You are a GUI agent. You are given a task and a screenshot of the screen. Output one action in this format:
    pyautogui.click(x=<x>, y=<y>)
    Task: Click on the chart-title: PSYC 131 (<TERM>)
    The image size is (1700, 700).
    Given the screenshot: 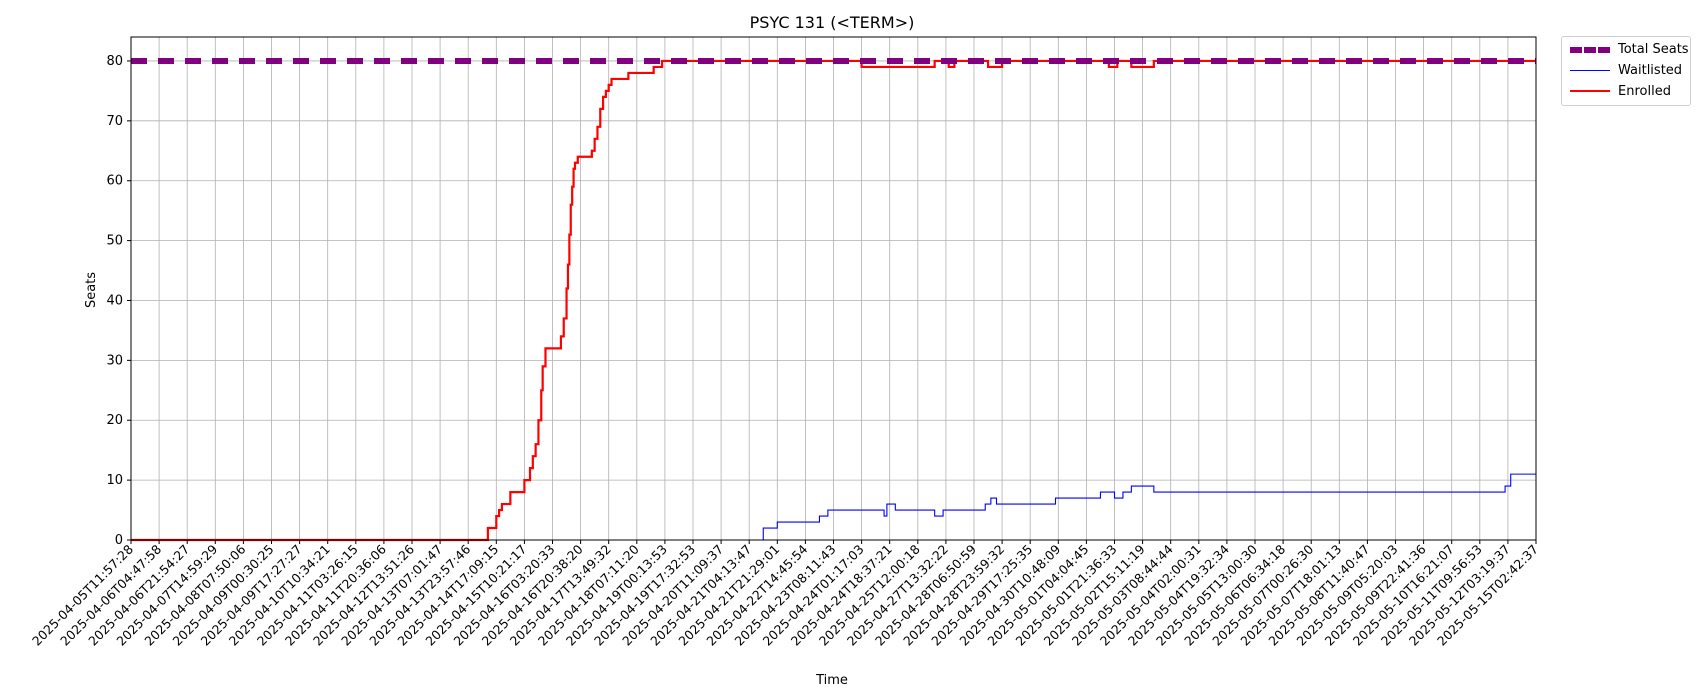 What is the action you would take?
    pyautogui.click(x=832, y=22)
    